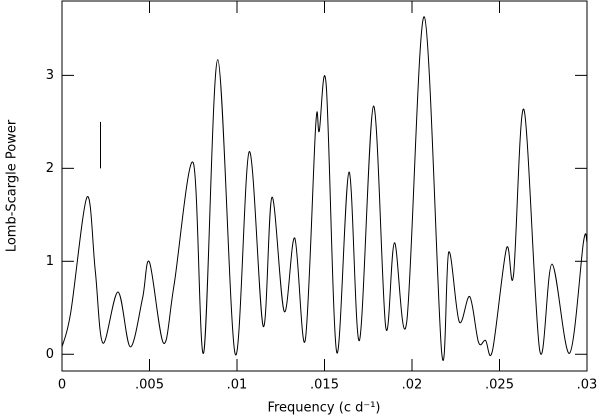 This screenshot has width=598, height=419. What do you see at coordinates (324, 385) in the screenshot?
I see `x-tick-label: .015` at bounding box center [324, 385].